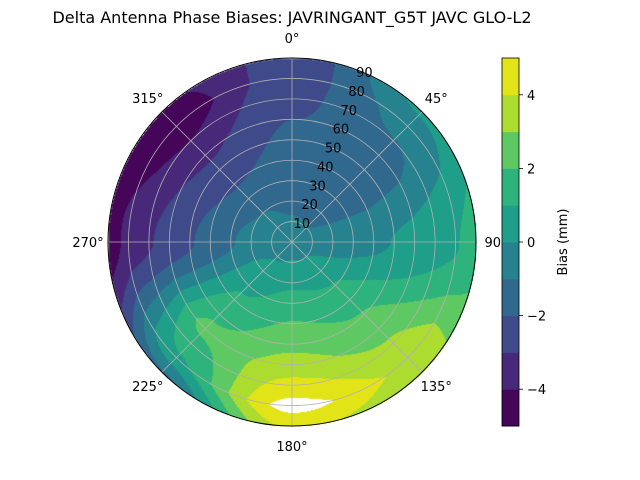  Describe the element at coordinates (531, 169) in the screenshot. I see `colorbar-tick-label: 2` at that location.